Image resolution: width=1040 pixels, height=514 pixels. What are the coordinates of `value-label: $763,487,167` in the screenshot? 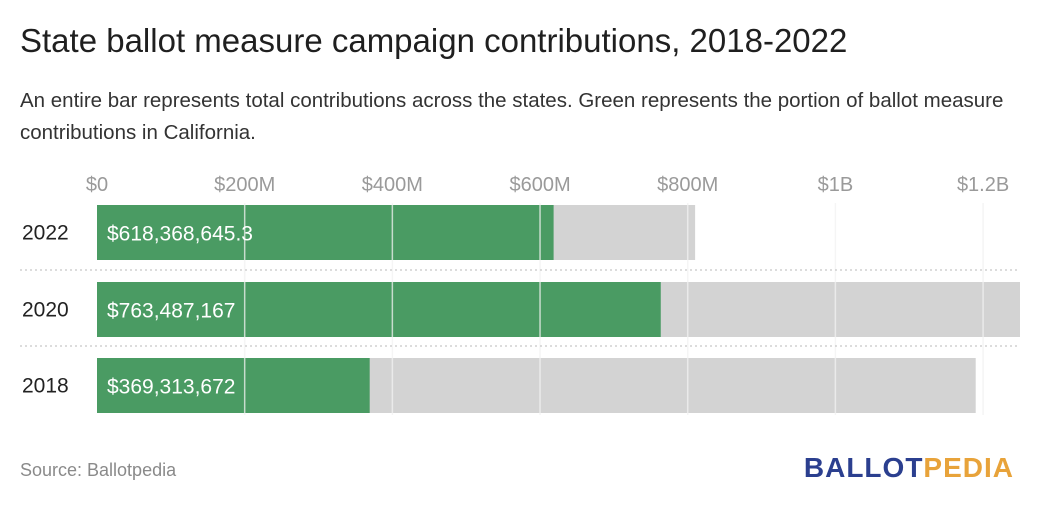 It's located at (171, 311).